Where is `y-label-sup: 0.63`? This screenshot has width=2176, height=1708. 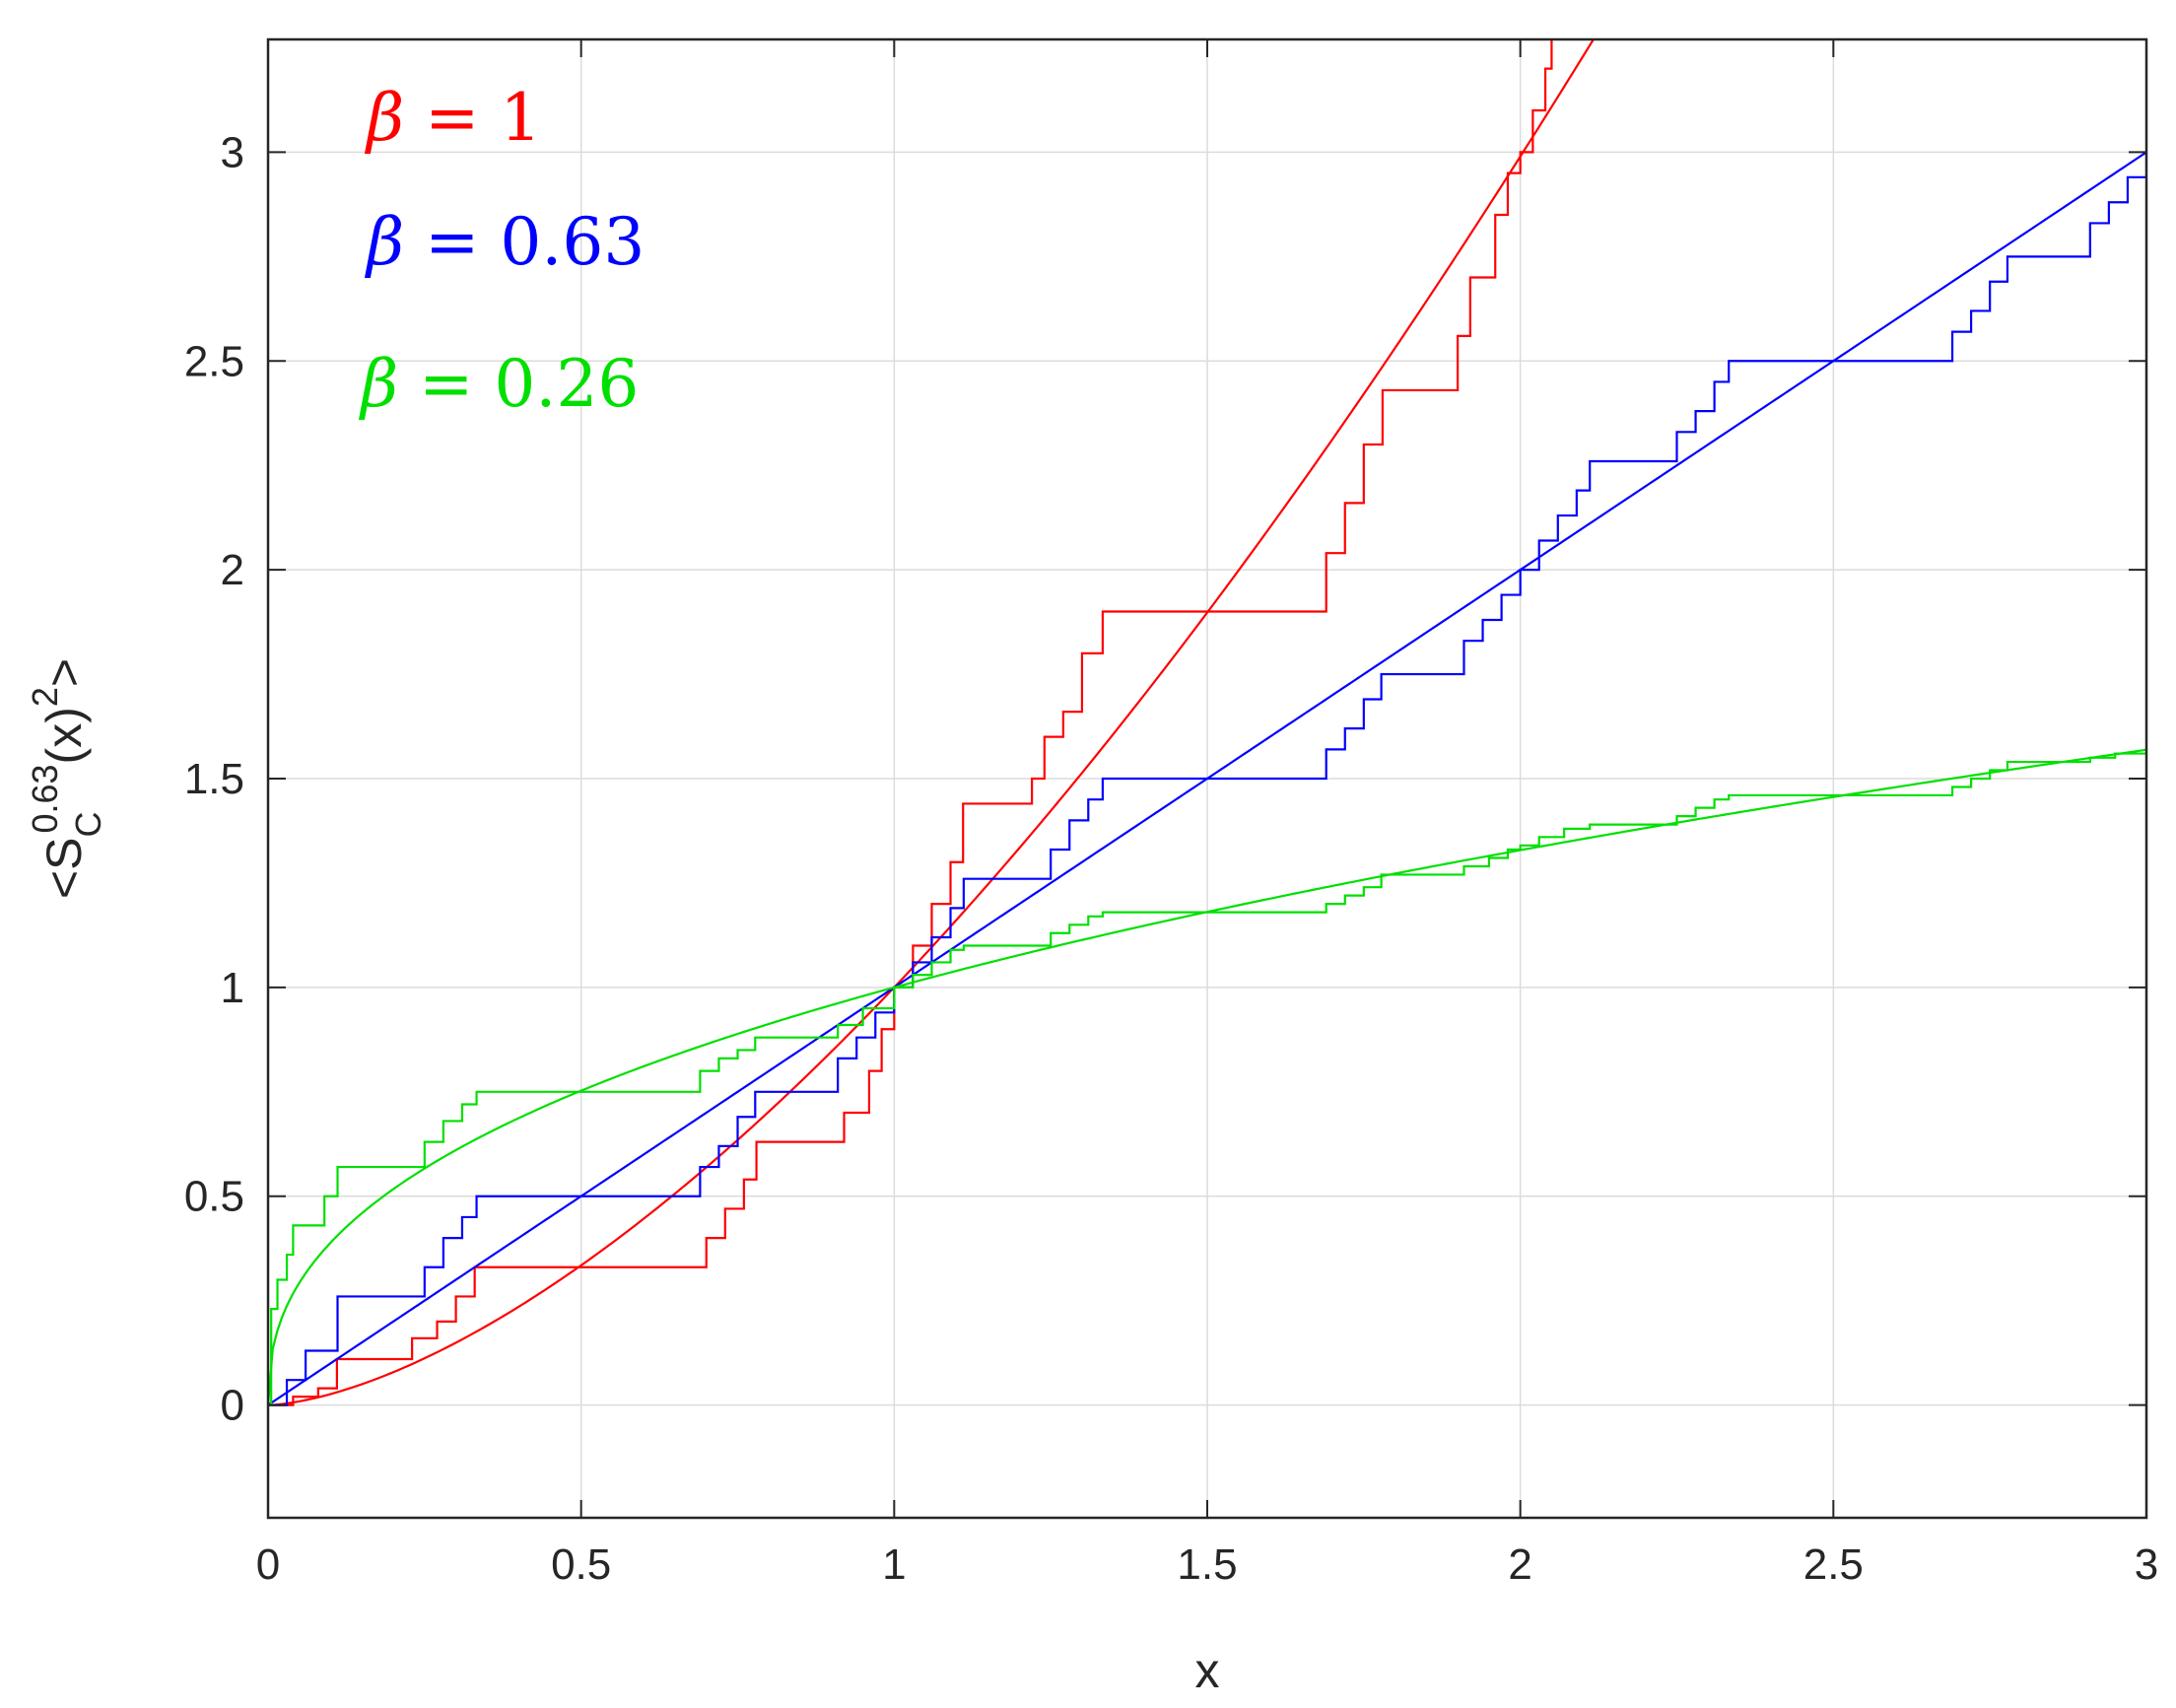 y-label-sup: 0.63 is located at coordinates (45, 798).